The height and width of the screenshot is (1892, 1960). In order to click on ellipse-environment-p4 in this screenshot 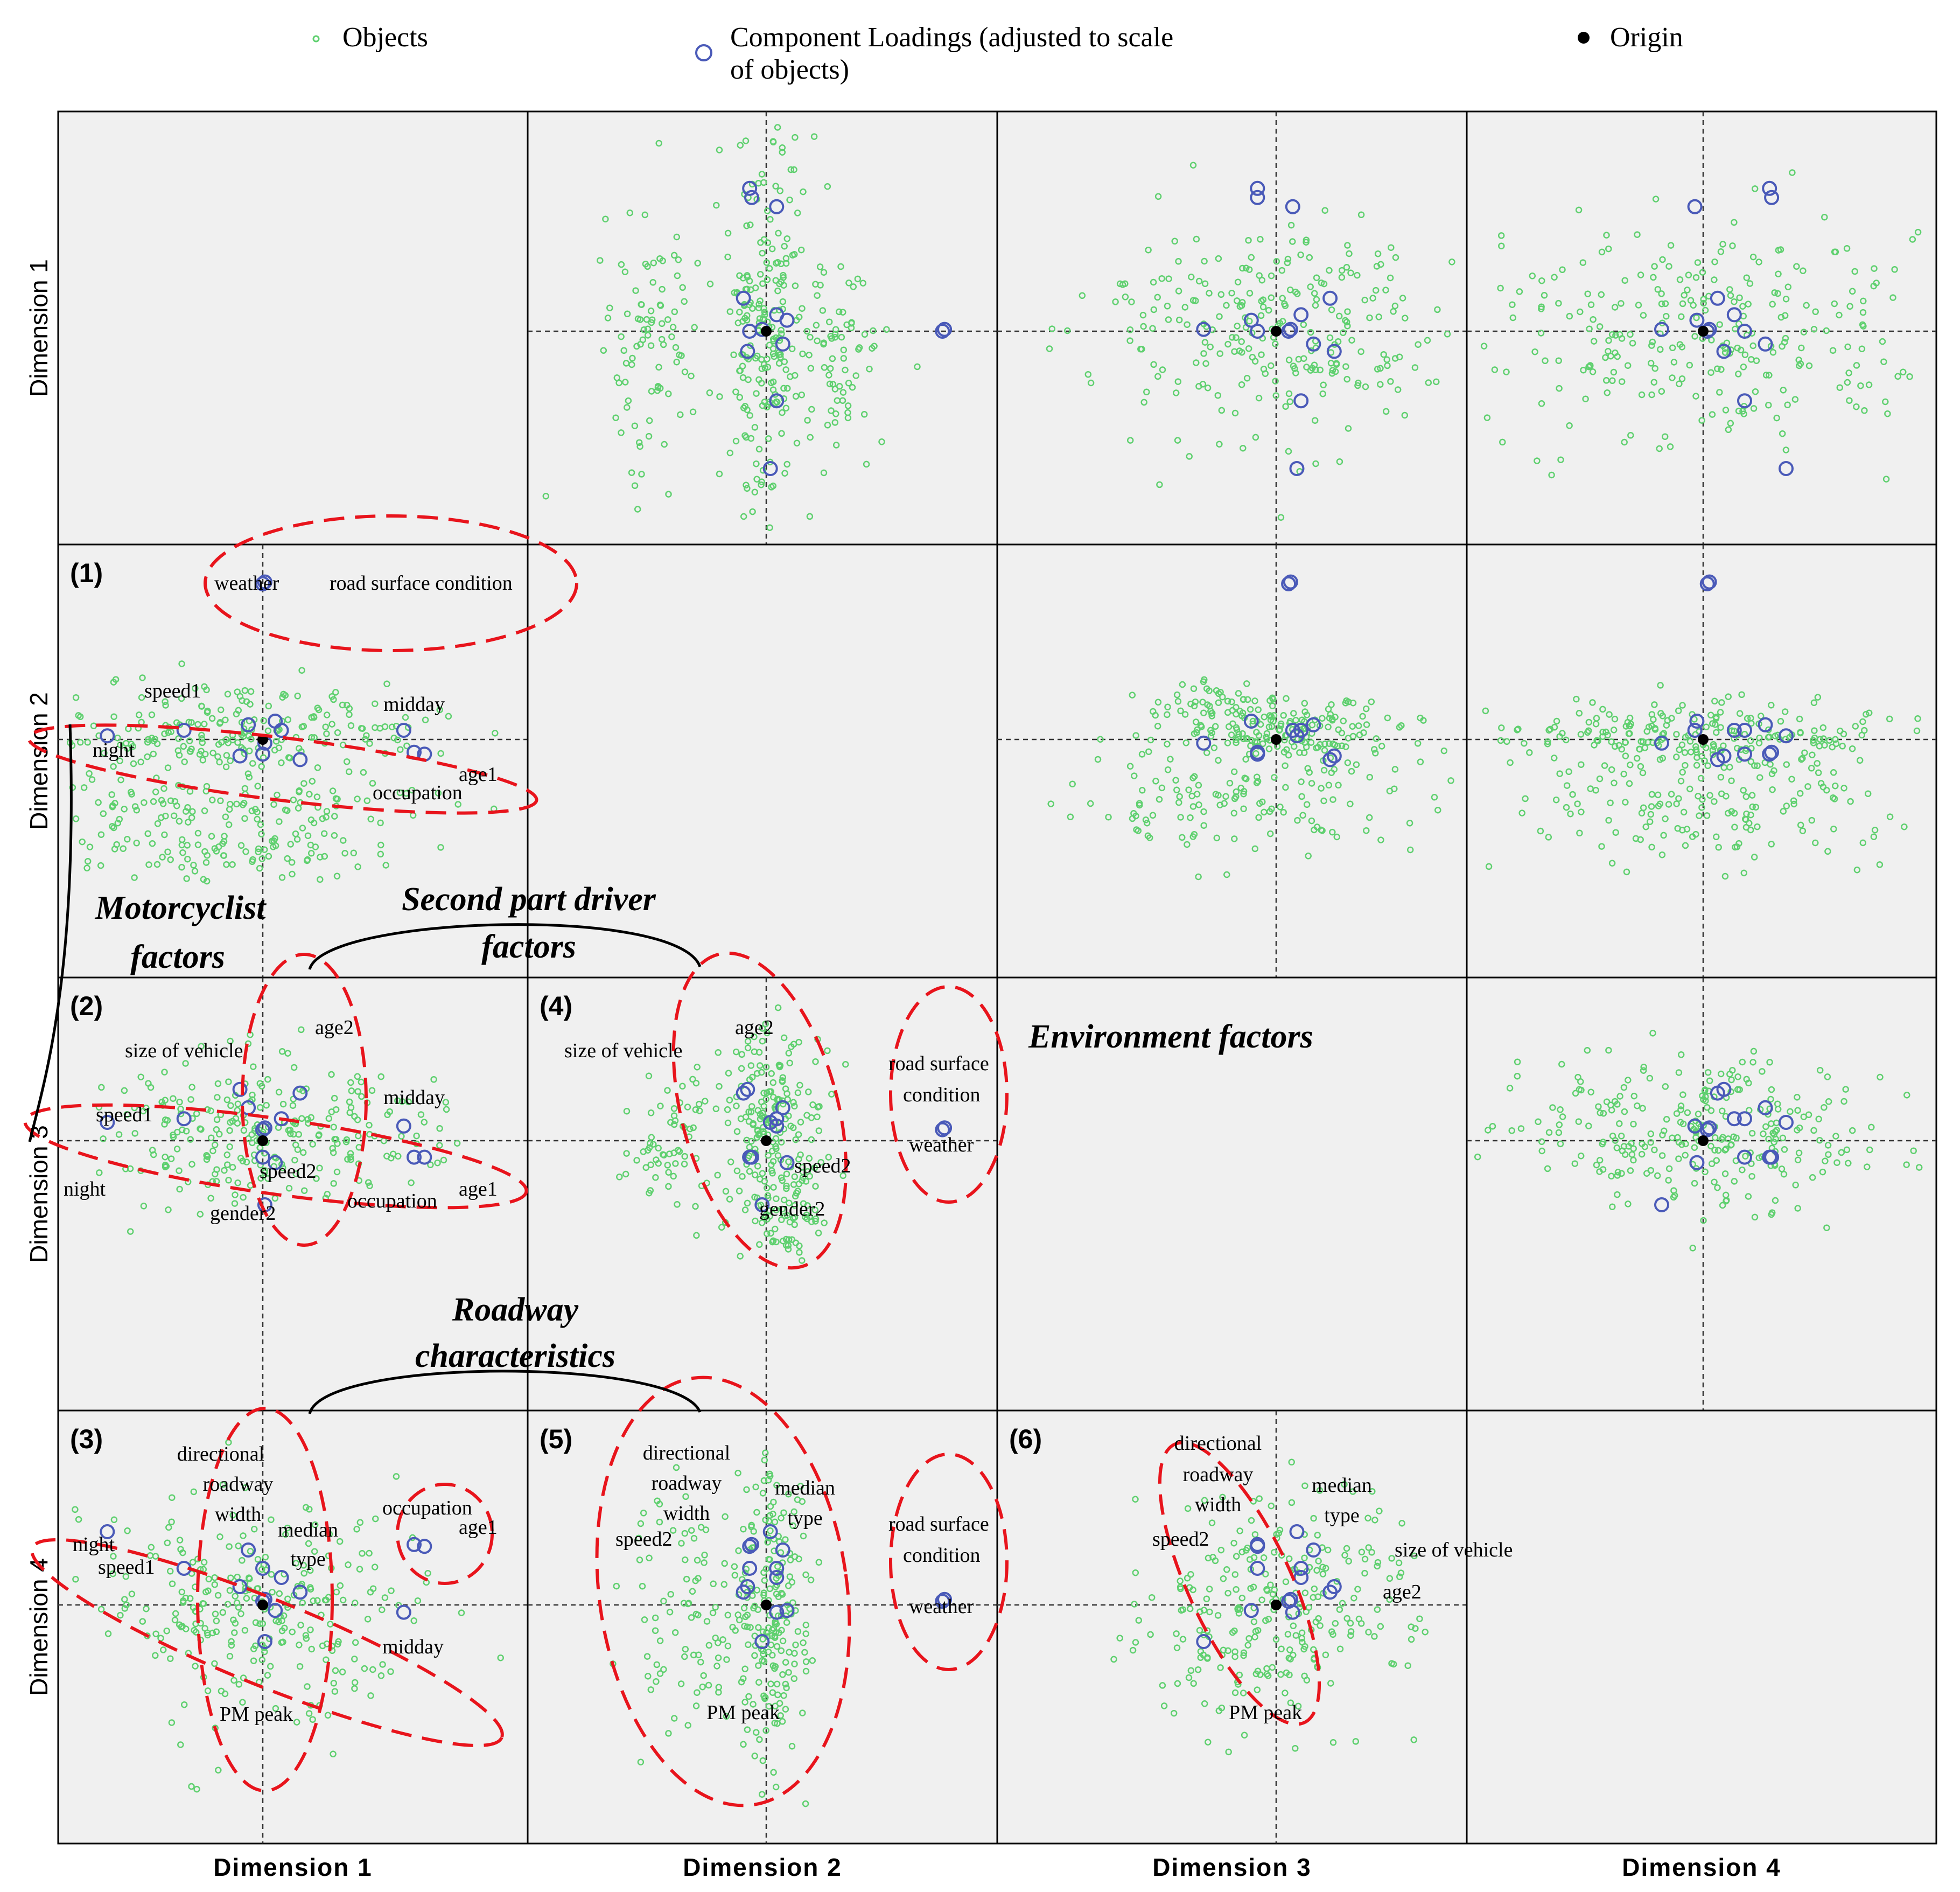, I will do `click(949, 1094)`.